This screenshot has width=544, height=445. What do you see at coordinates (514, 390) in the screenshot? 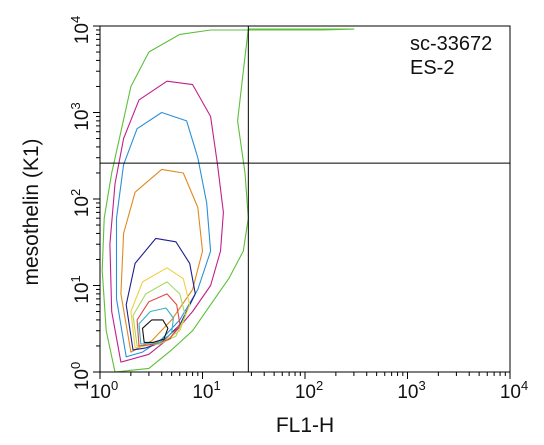
I see `x-tick-label: 10⁴` at bounding box center [514, 390].